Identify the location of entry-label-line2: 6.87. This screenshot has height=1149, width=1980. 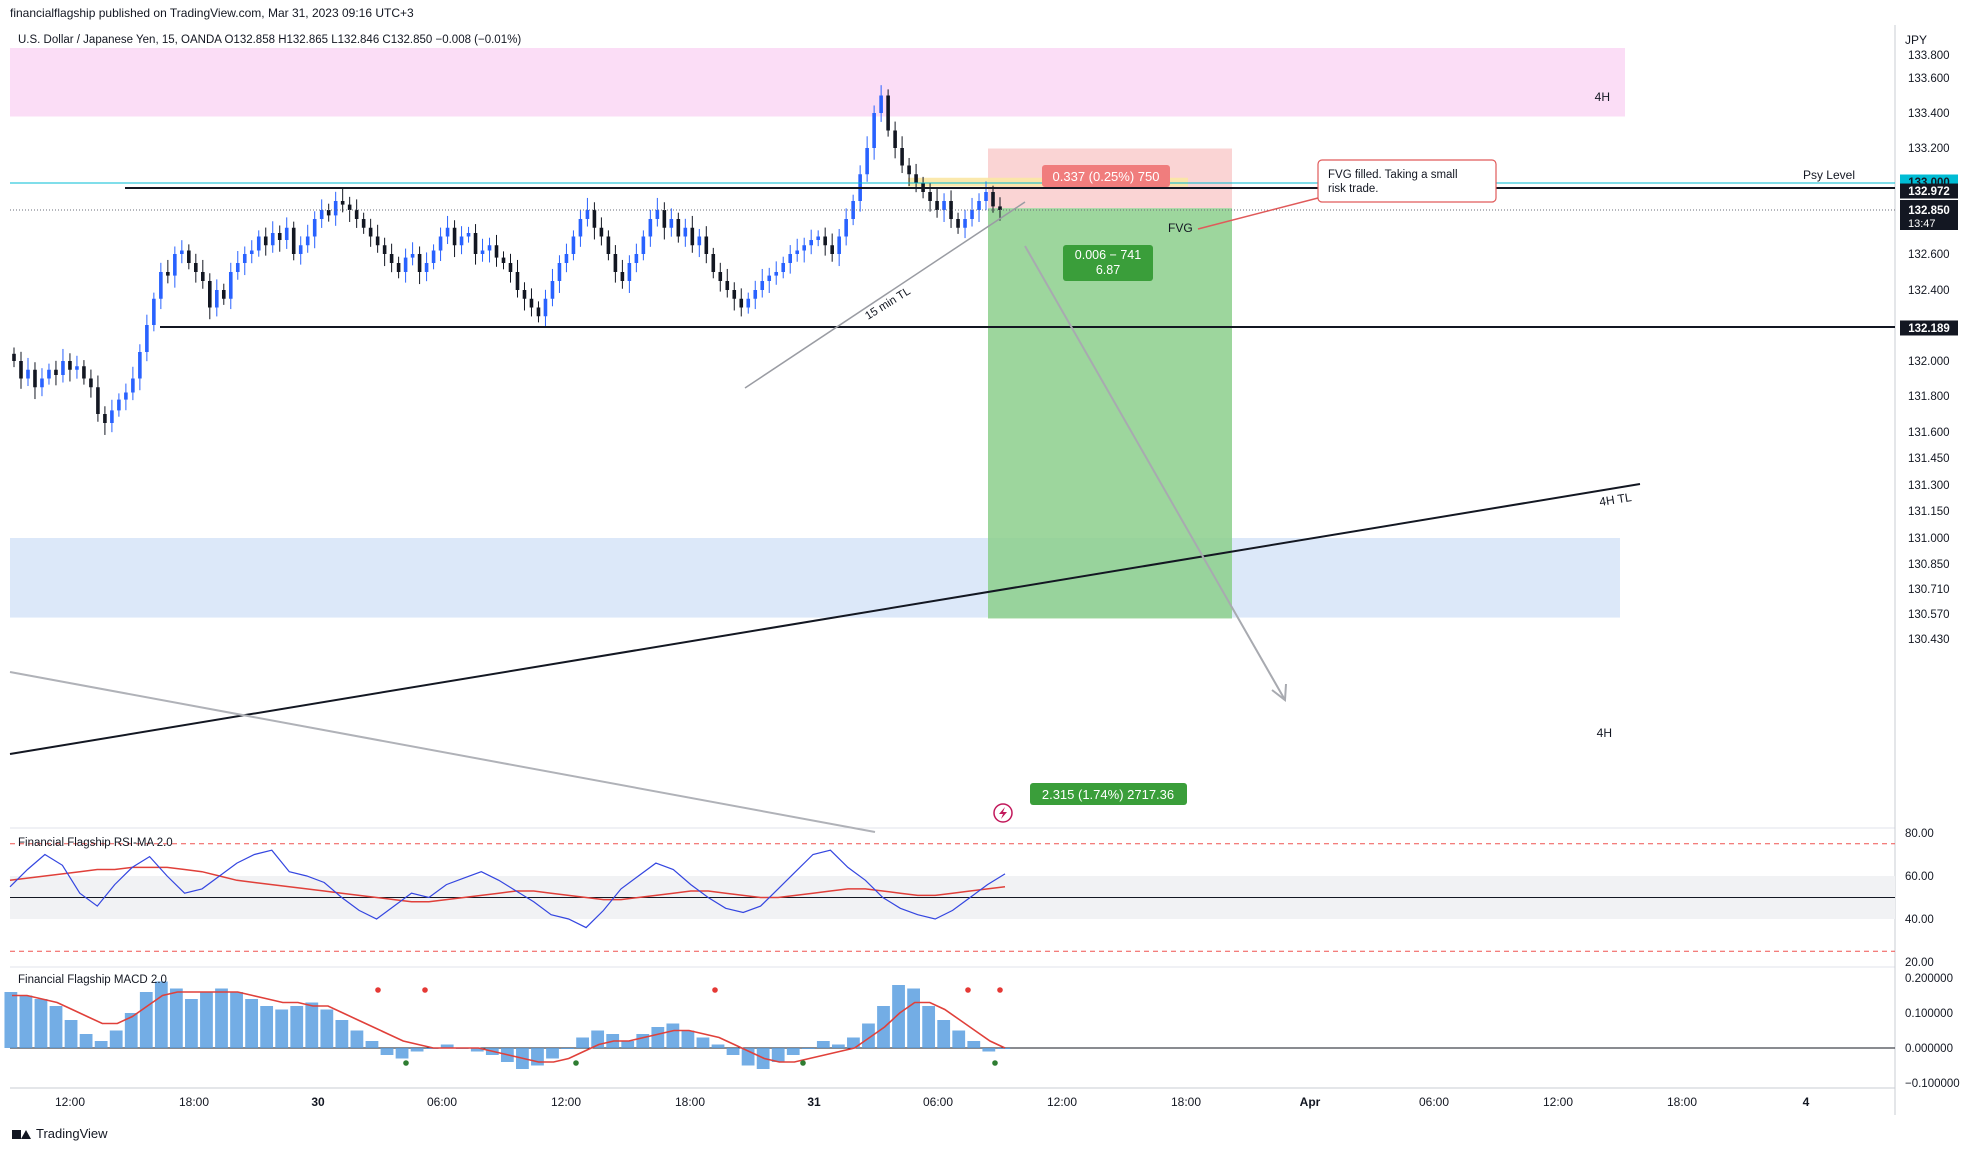
(1108, 270).